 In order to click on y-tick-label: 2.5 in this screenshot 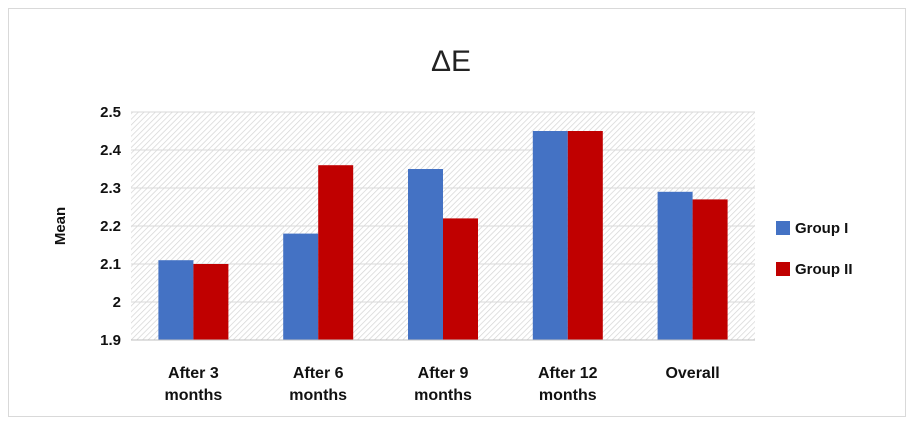, I will do `click(110, 112)`.